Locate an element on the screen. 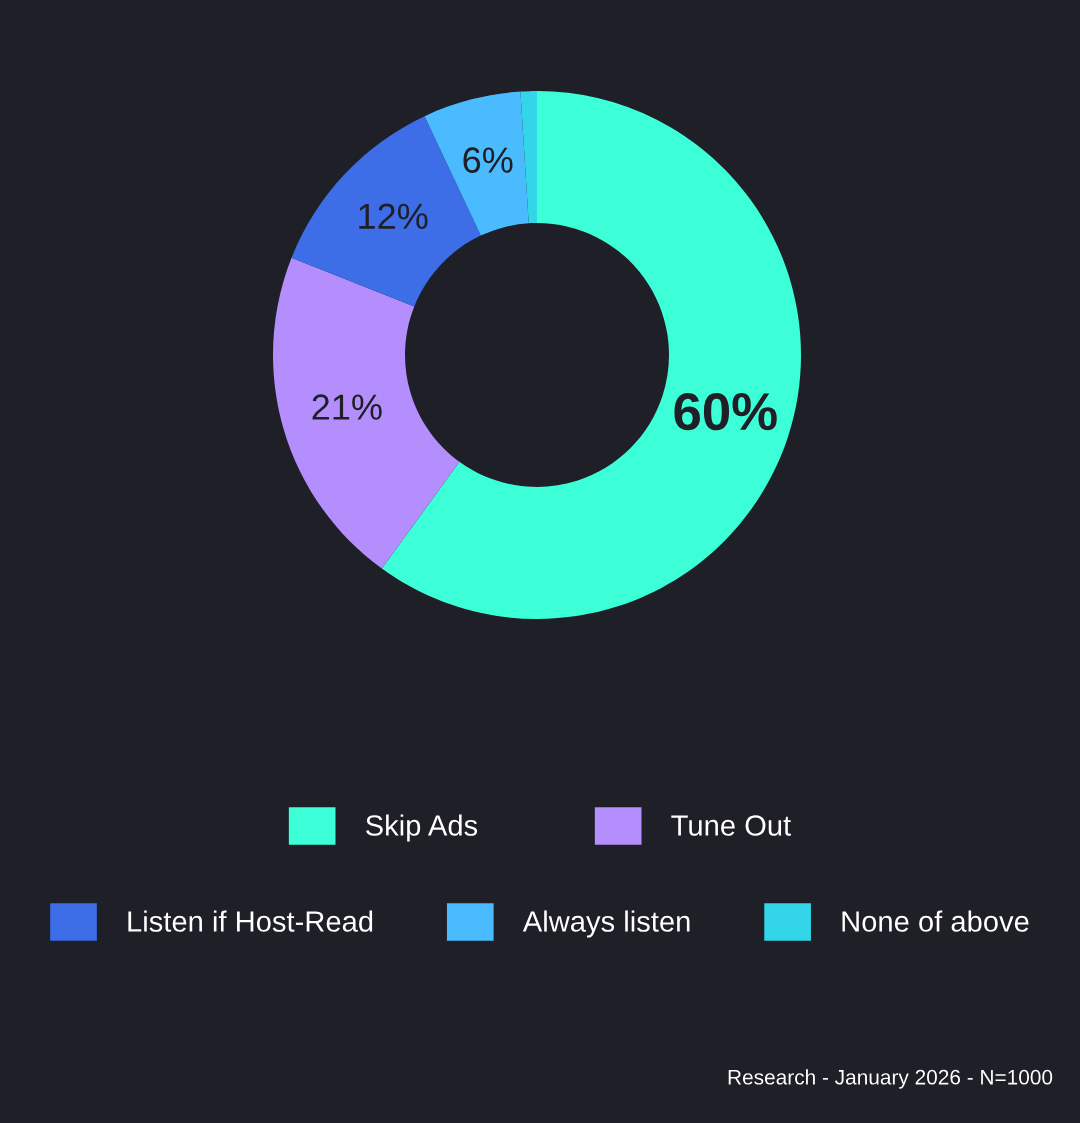  data-label: 60% is located at coordinates (725, 411).